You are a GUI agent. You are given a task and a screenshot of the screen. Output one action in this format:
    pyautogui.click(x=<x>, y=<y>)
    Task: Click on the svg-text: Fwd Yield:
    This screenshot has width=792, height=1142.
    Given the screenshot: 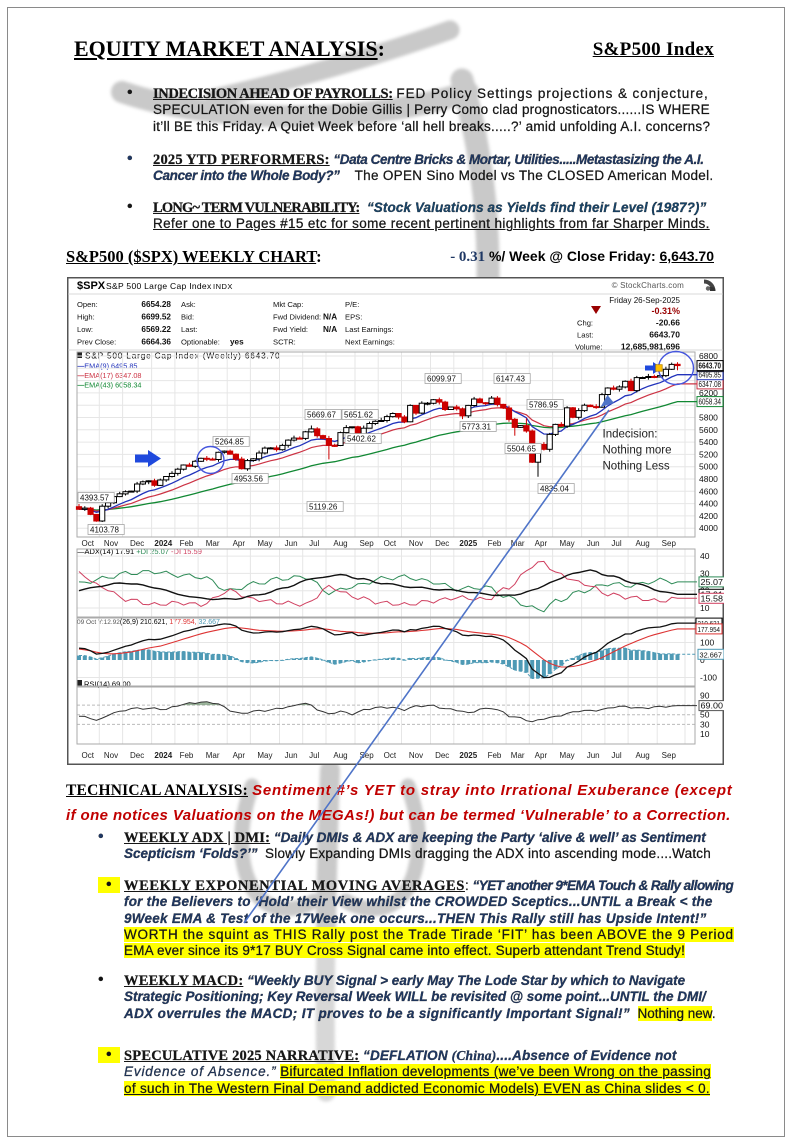 What is the action you would take?
    pyautogui.click(x=290, y=329)
    